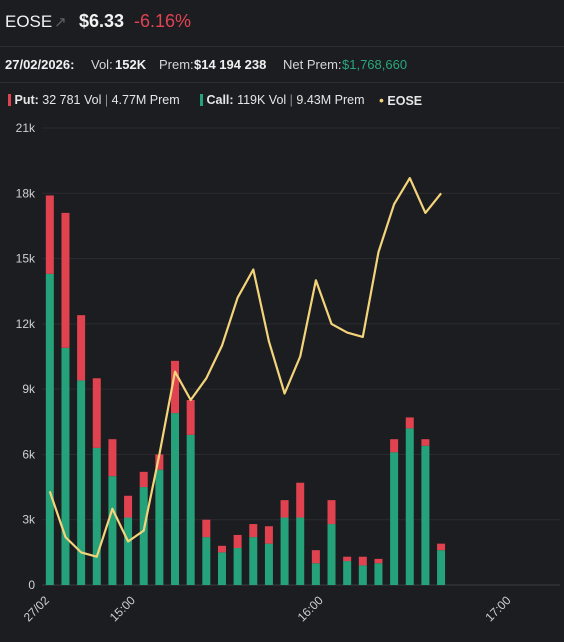 Image resolution: width=564 pixels, height=642 pixels. Describe the element at coordinates (26, 259) in the screenshot. I see `y-tick-label: 15k` at that location.